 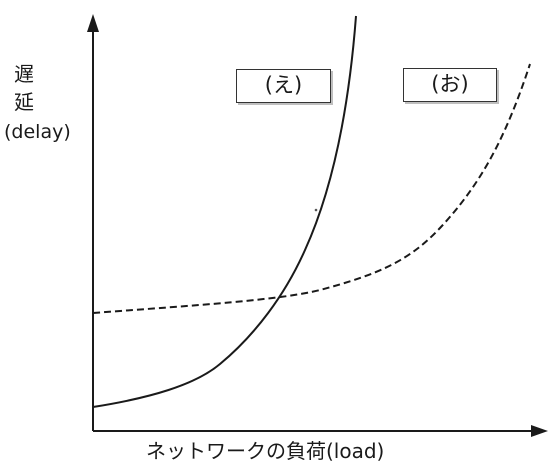 What do you see at coordinates (283, 86) in the screenshot?
I see `curve-e-label-box: (え)` at bounding box center [283, 86].